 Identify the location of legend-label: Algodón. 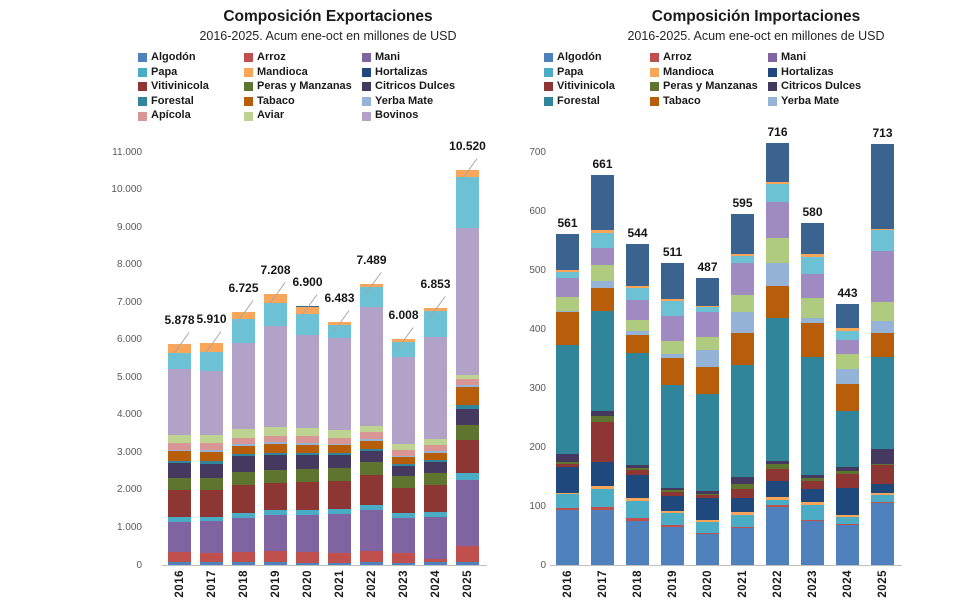
(579, 57).